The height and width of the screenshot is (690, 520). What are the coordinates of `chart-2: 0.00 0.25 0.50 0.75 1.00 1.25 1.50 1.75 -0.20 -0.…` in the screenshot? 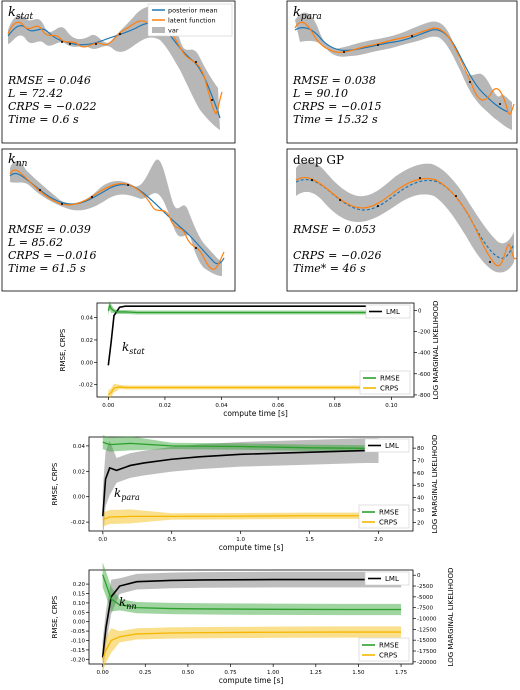 It's located at (253, 623).